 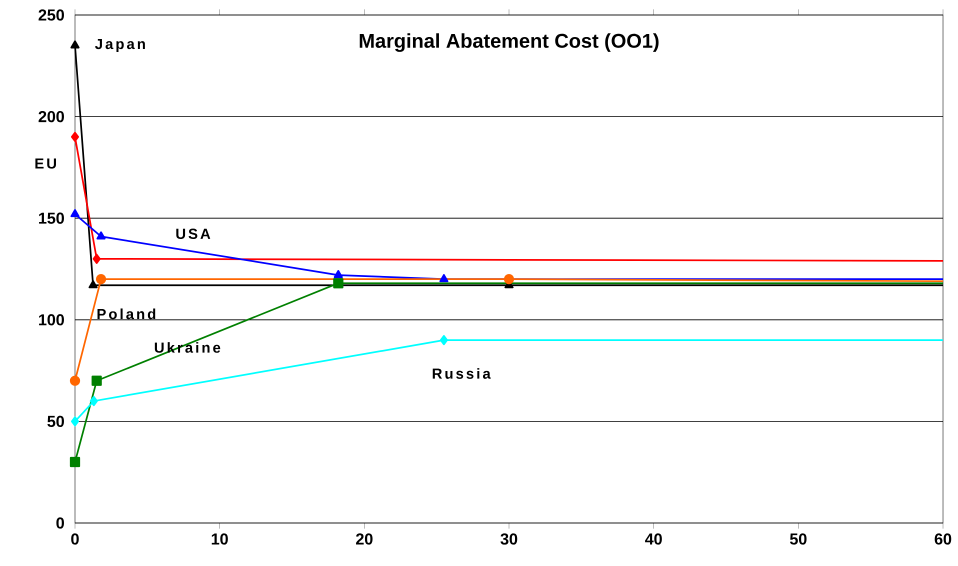 I want to click on x-tick-label: 10, so click(x=220, y=539).